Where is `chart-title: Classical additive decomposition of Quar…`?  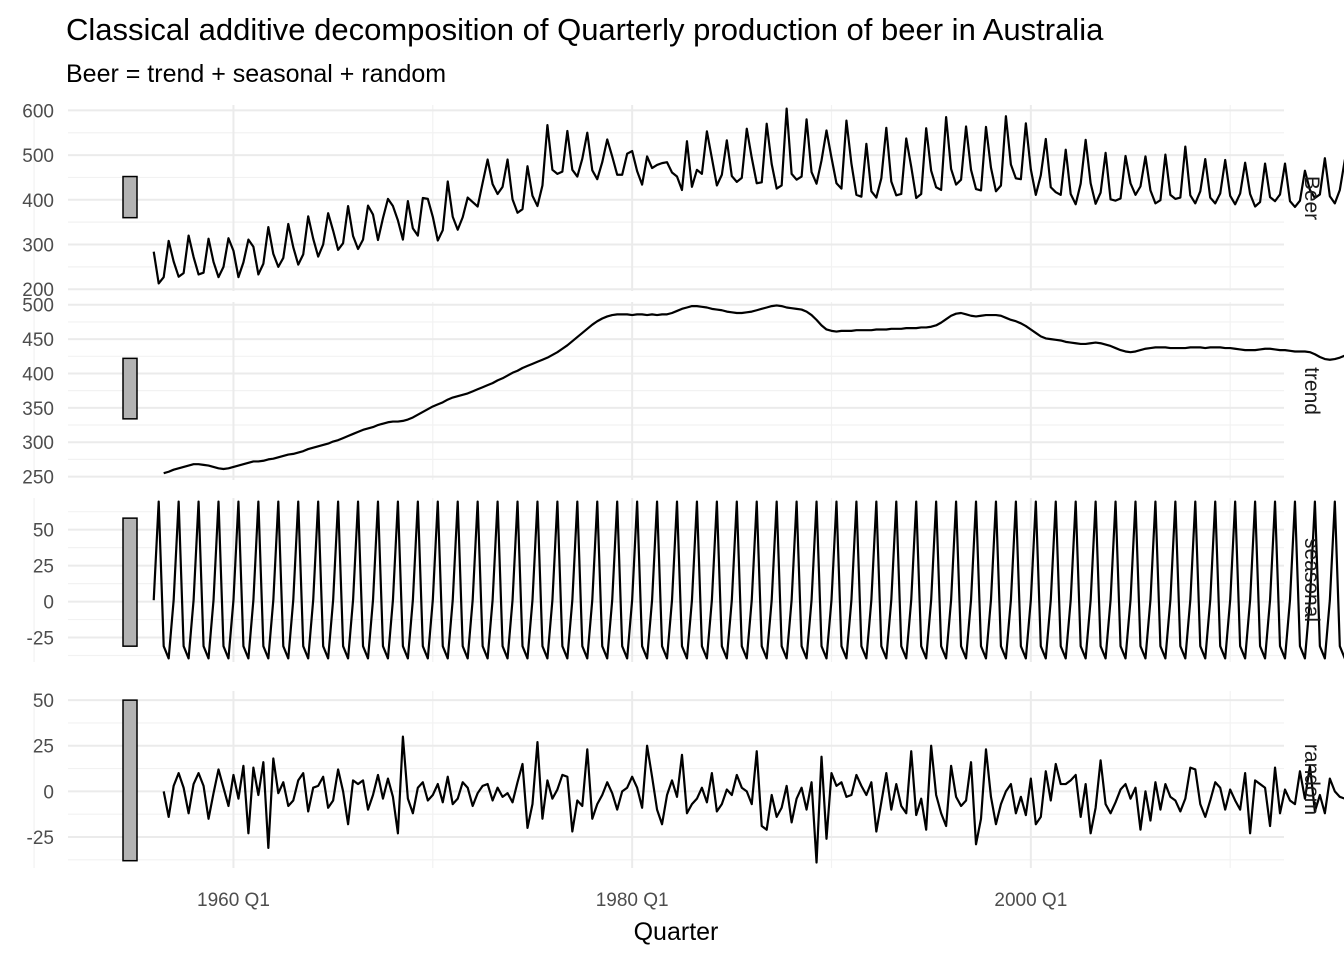 chart-title: Classical additive decomposition of Quar… is located at coordinates (585, 29).